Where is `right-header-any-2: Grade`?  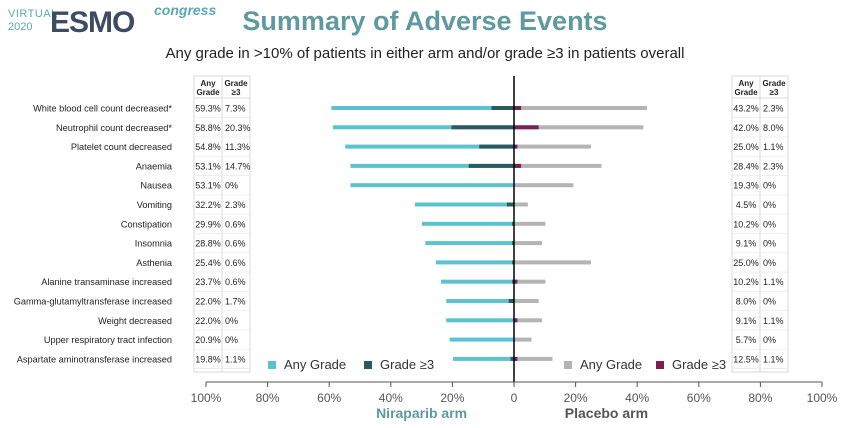 right-header-any-2: Grade is located at coordinates (746, 92).